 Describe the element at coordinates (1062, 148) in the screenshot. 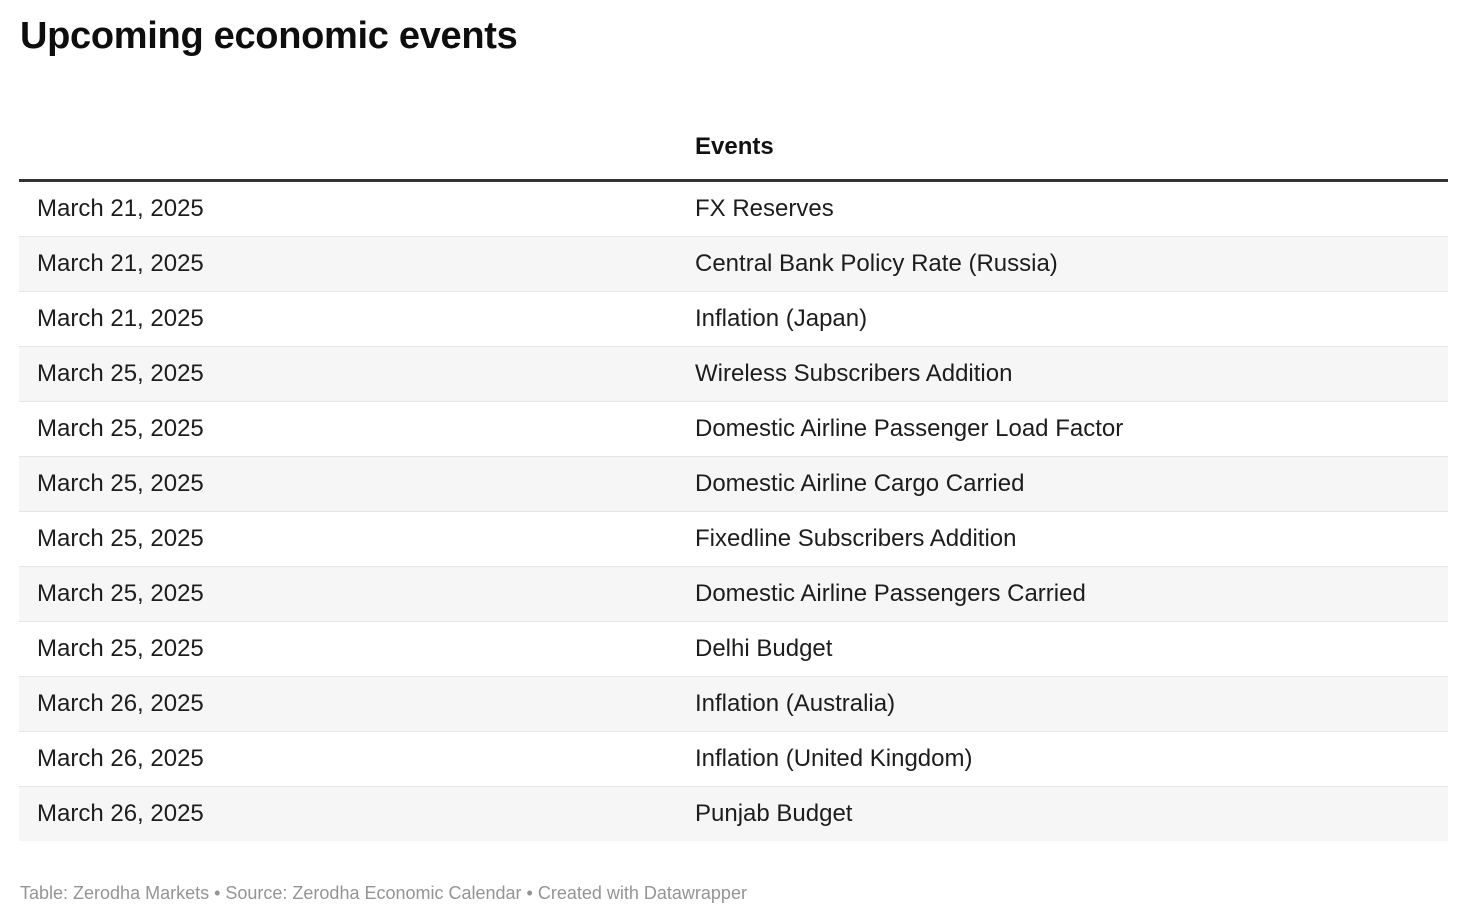

I see `column-header-events: Events` at that location.